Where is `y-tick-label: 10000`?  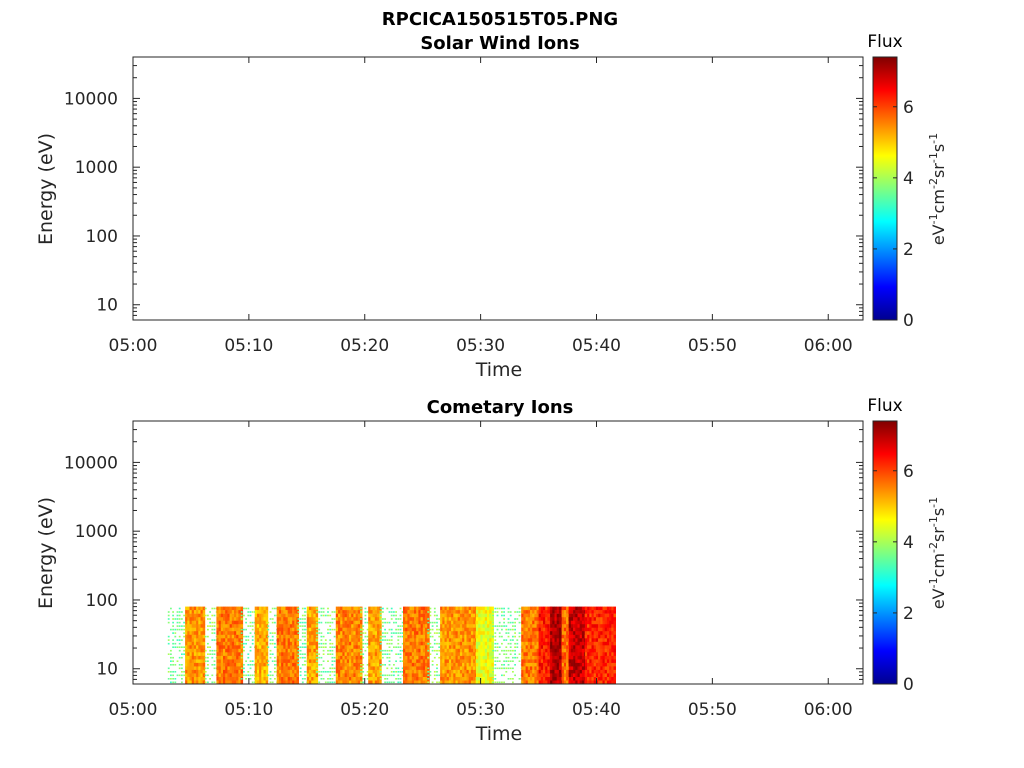
y-tick-label: 10000 is located at coordinates (91, 463).